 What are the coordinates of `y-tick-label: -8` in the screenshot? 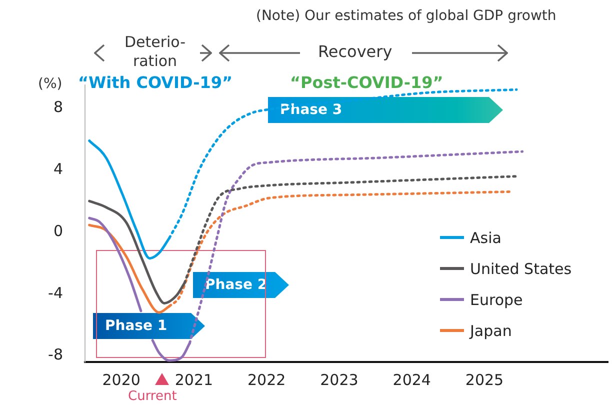 It's located at (55, 355).